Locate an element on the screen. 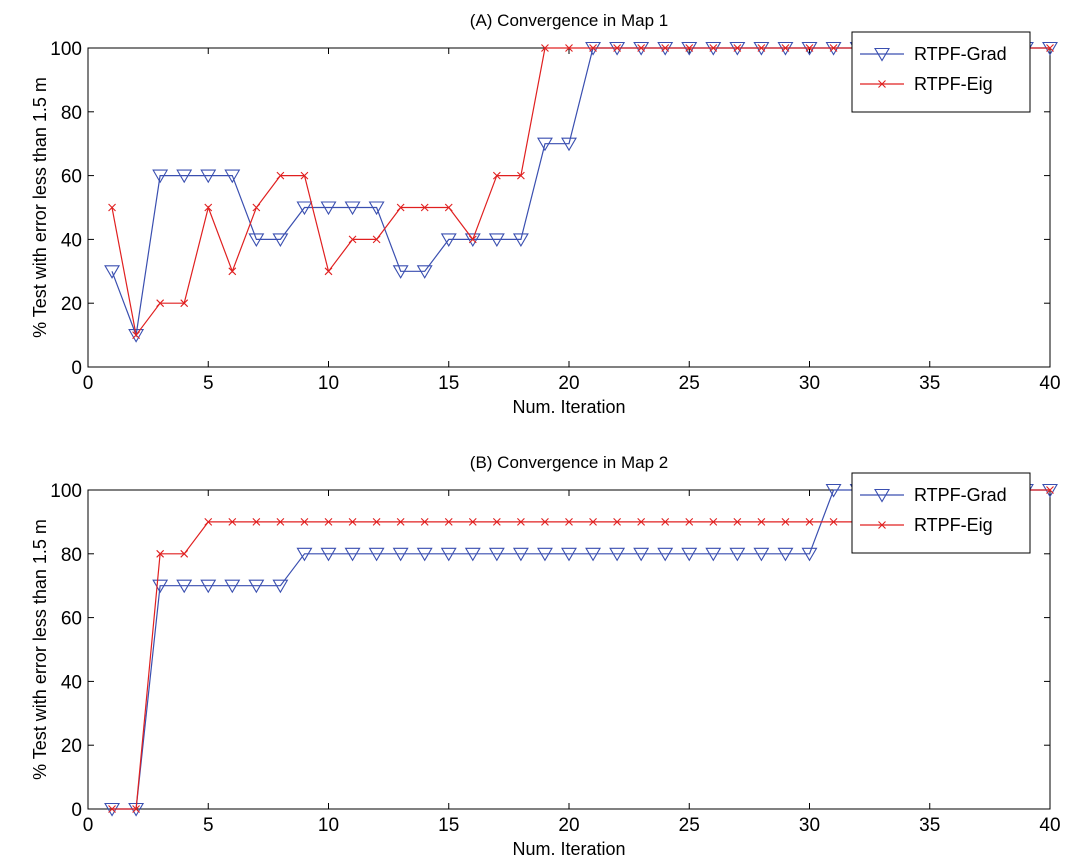  x-tick-label: 25 is located at coordinates (689, 383).